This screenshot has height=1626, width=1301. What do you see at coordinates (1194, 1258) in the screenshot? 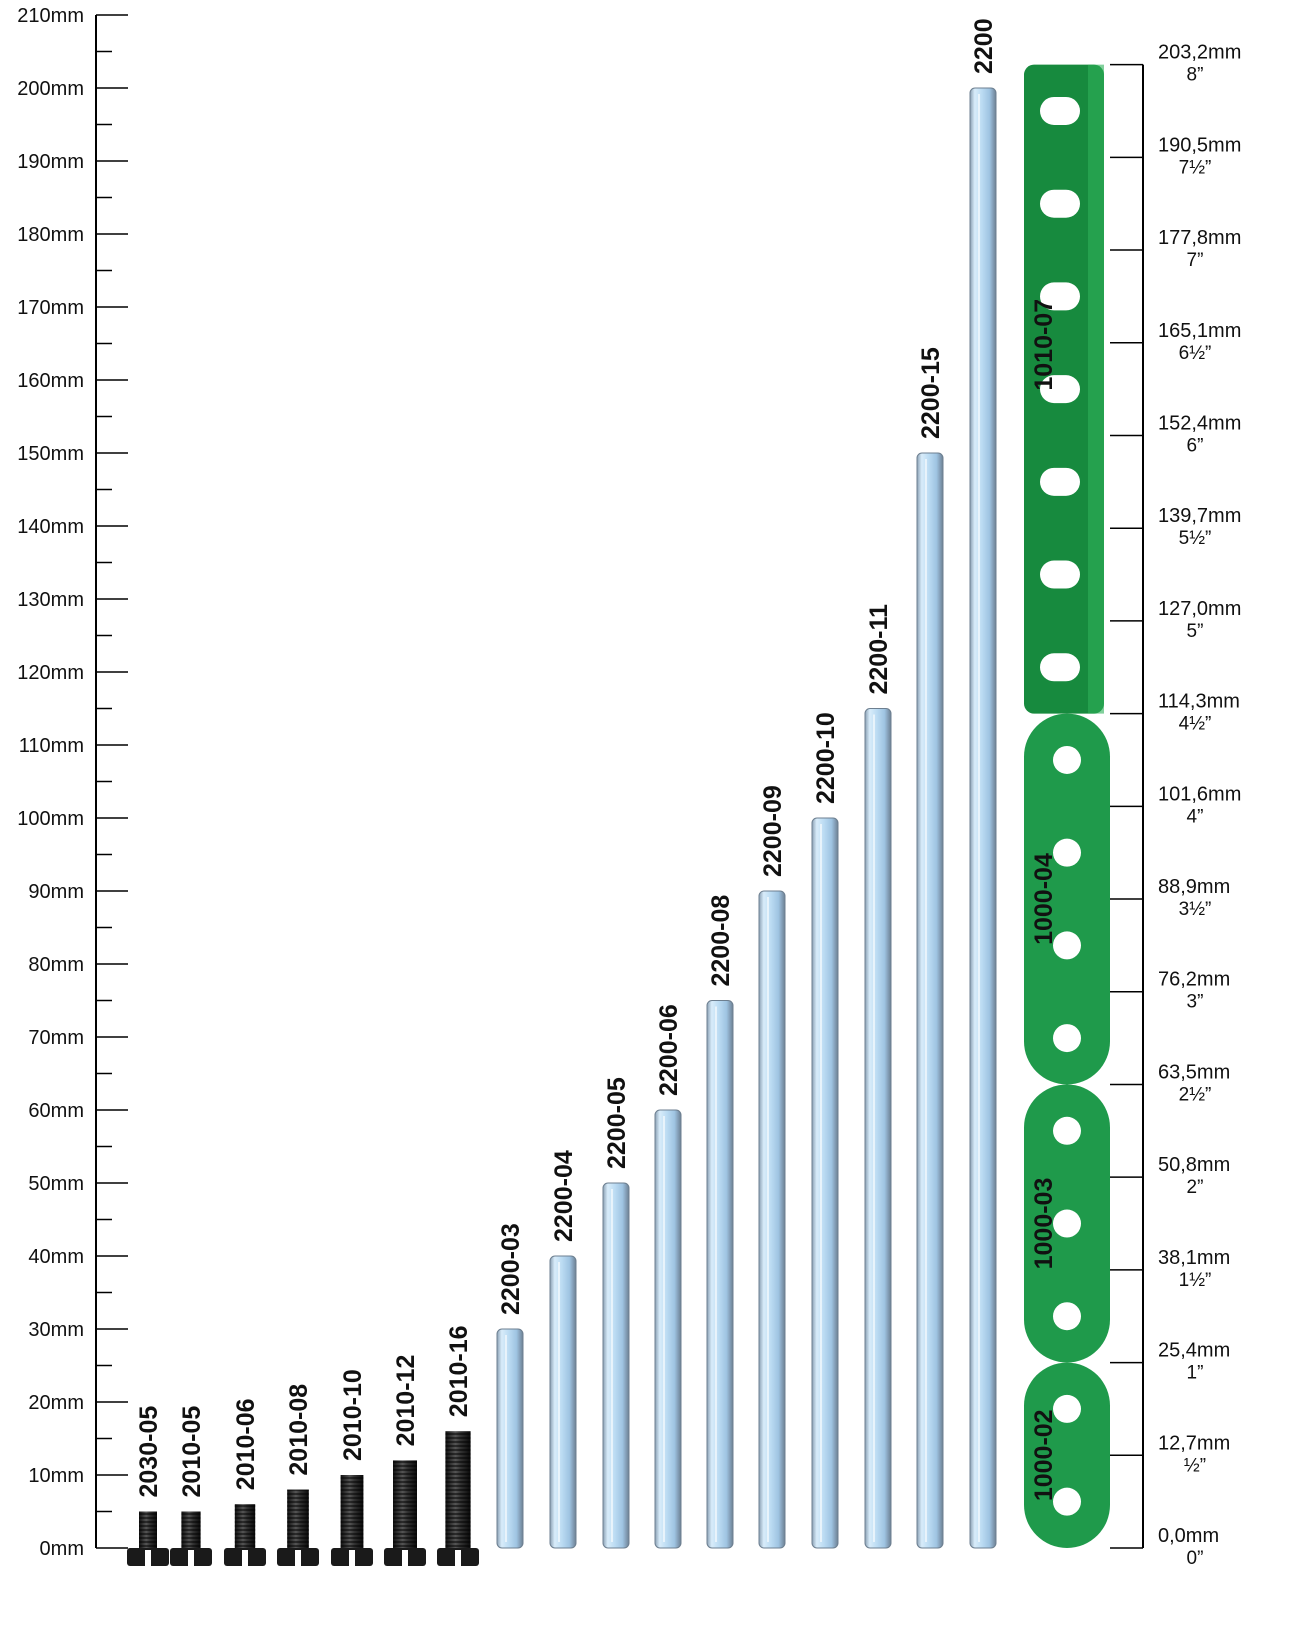
I see `right-mm-label: 38,1mm` at bounding box center [1194, 1258].